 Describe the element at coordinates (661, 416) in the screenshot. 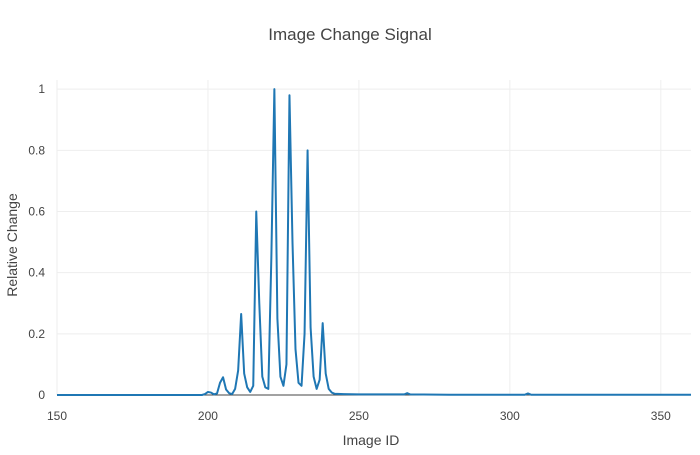

I see `x-tick-label: 350` at that location.